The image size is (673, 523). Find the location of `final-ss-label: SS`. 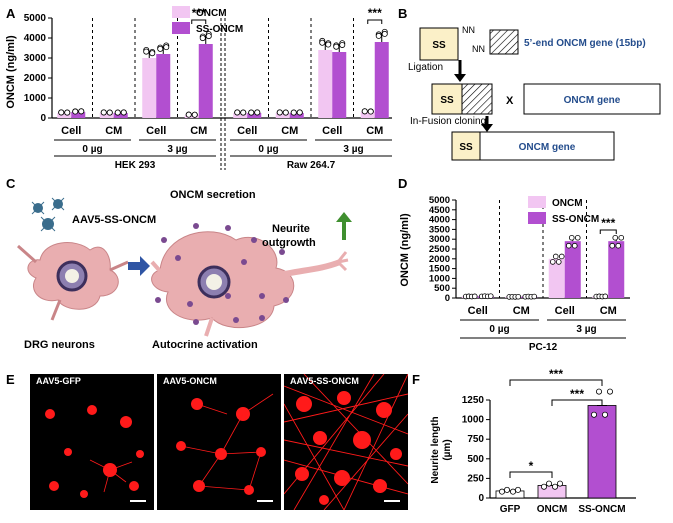

final-ss-label: SS is located at coordinates (466, 147).